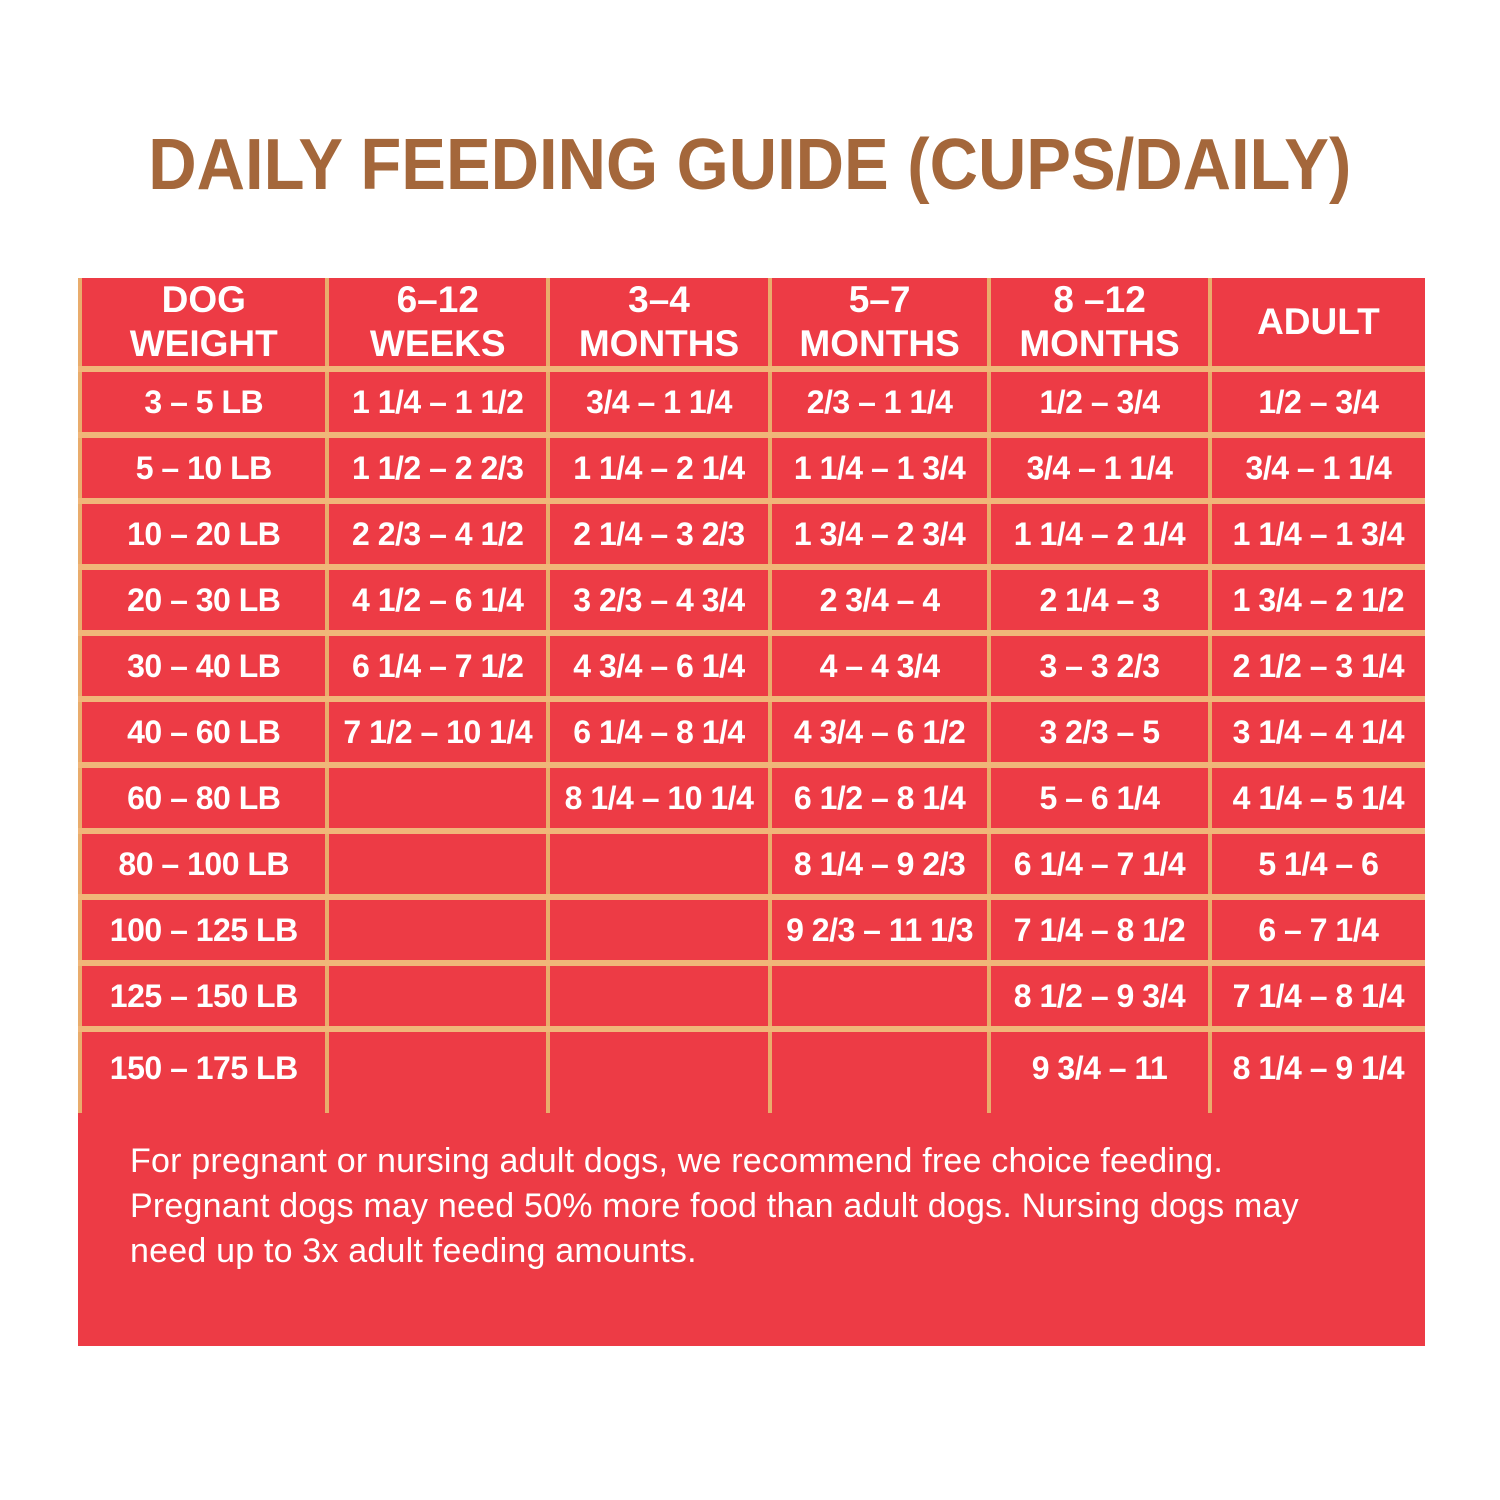 The height and width of the screenshot is (1500, 1500). What do you see at coordinates (1317, 733) in the screenshot?
I see `feeding-amount-cell: 3 1/4 – 4 1/4` at bounding box center [1317, 733].